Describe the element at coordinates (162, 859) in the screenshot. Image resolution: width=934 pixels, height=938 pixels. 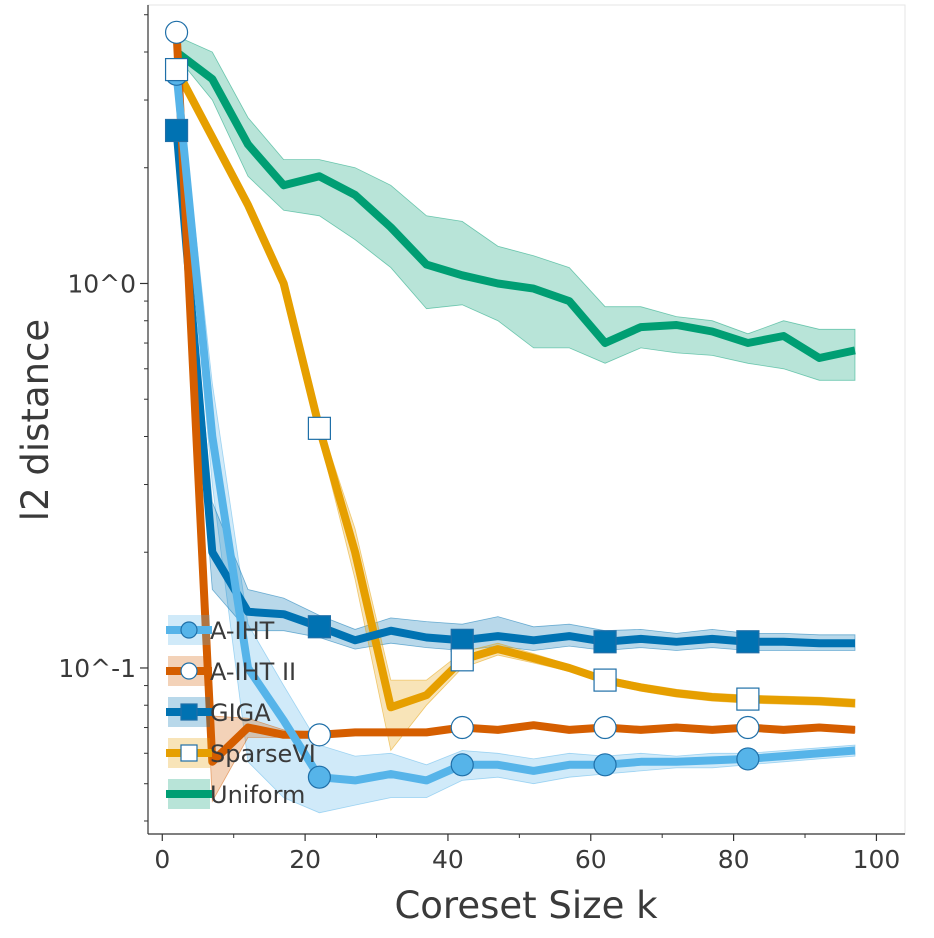
I see `x-tick-label-0: 0` at that location.